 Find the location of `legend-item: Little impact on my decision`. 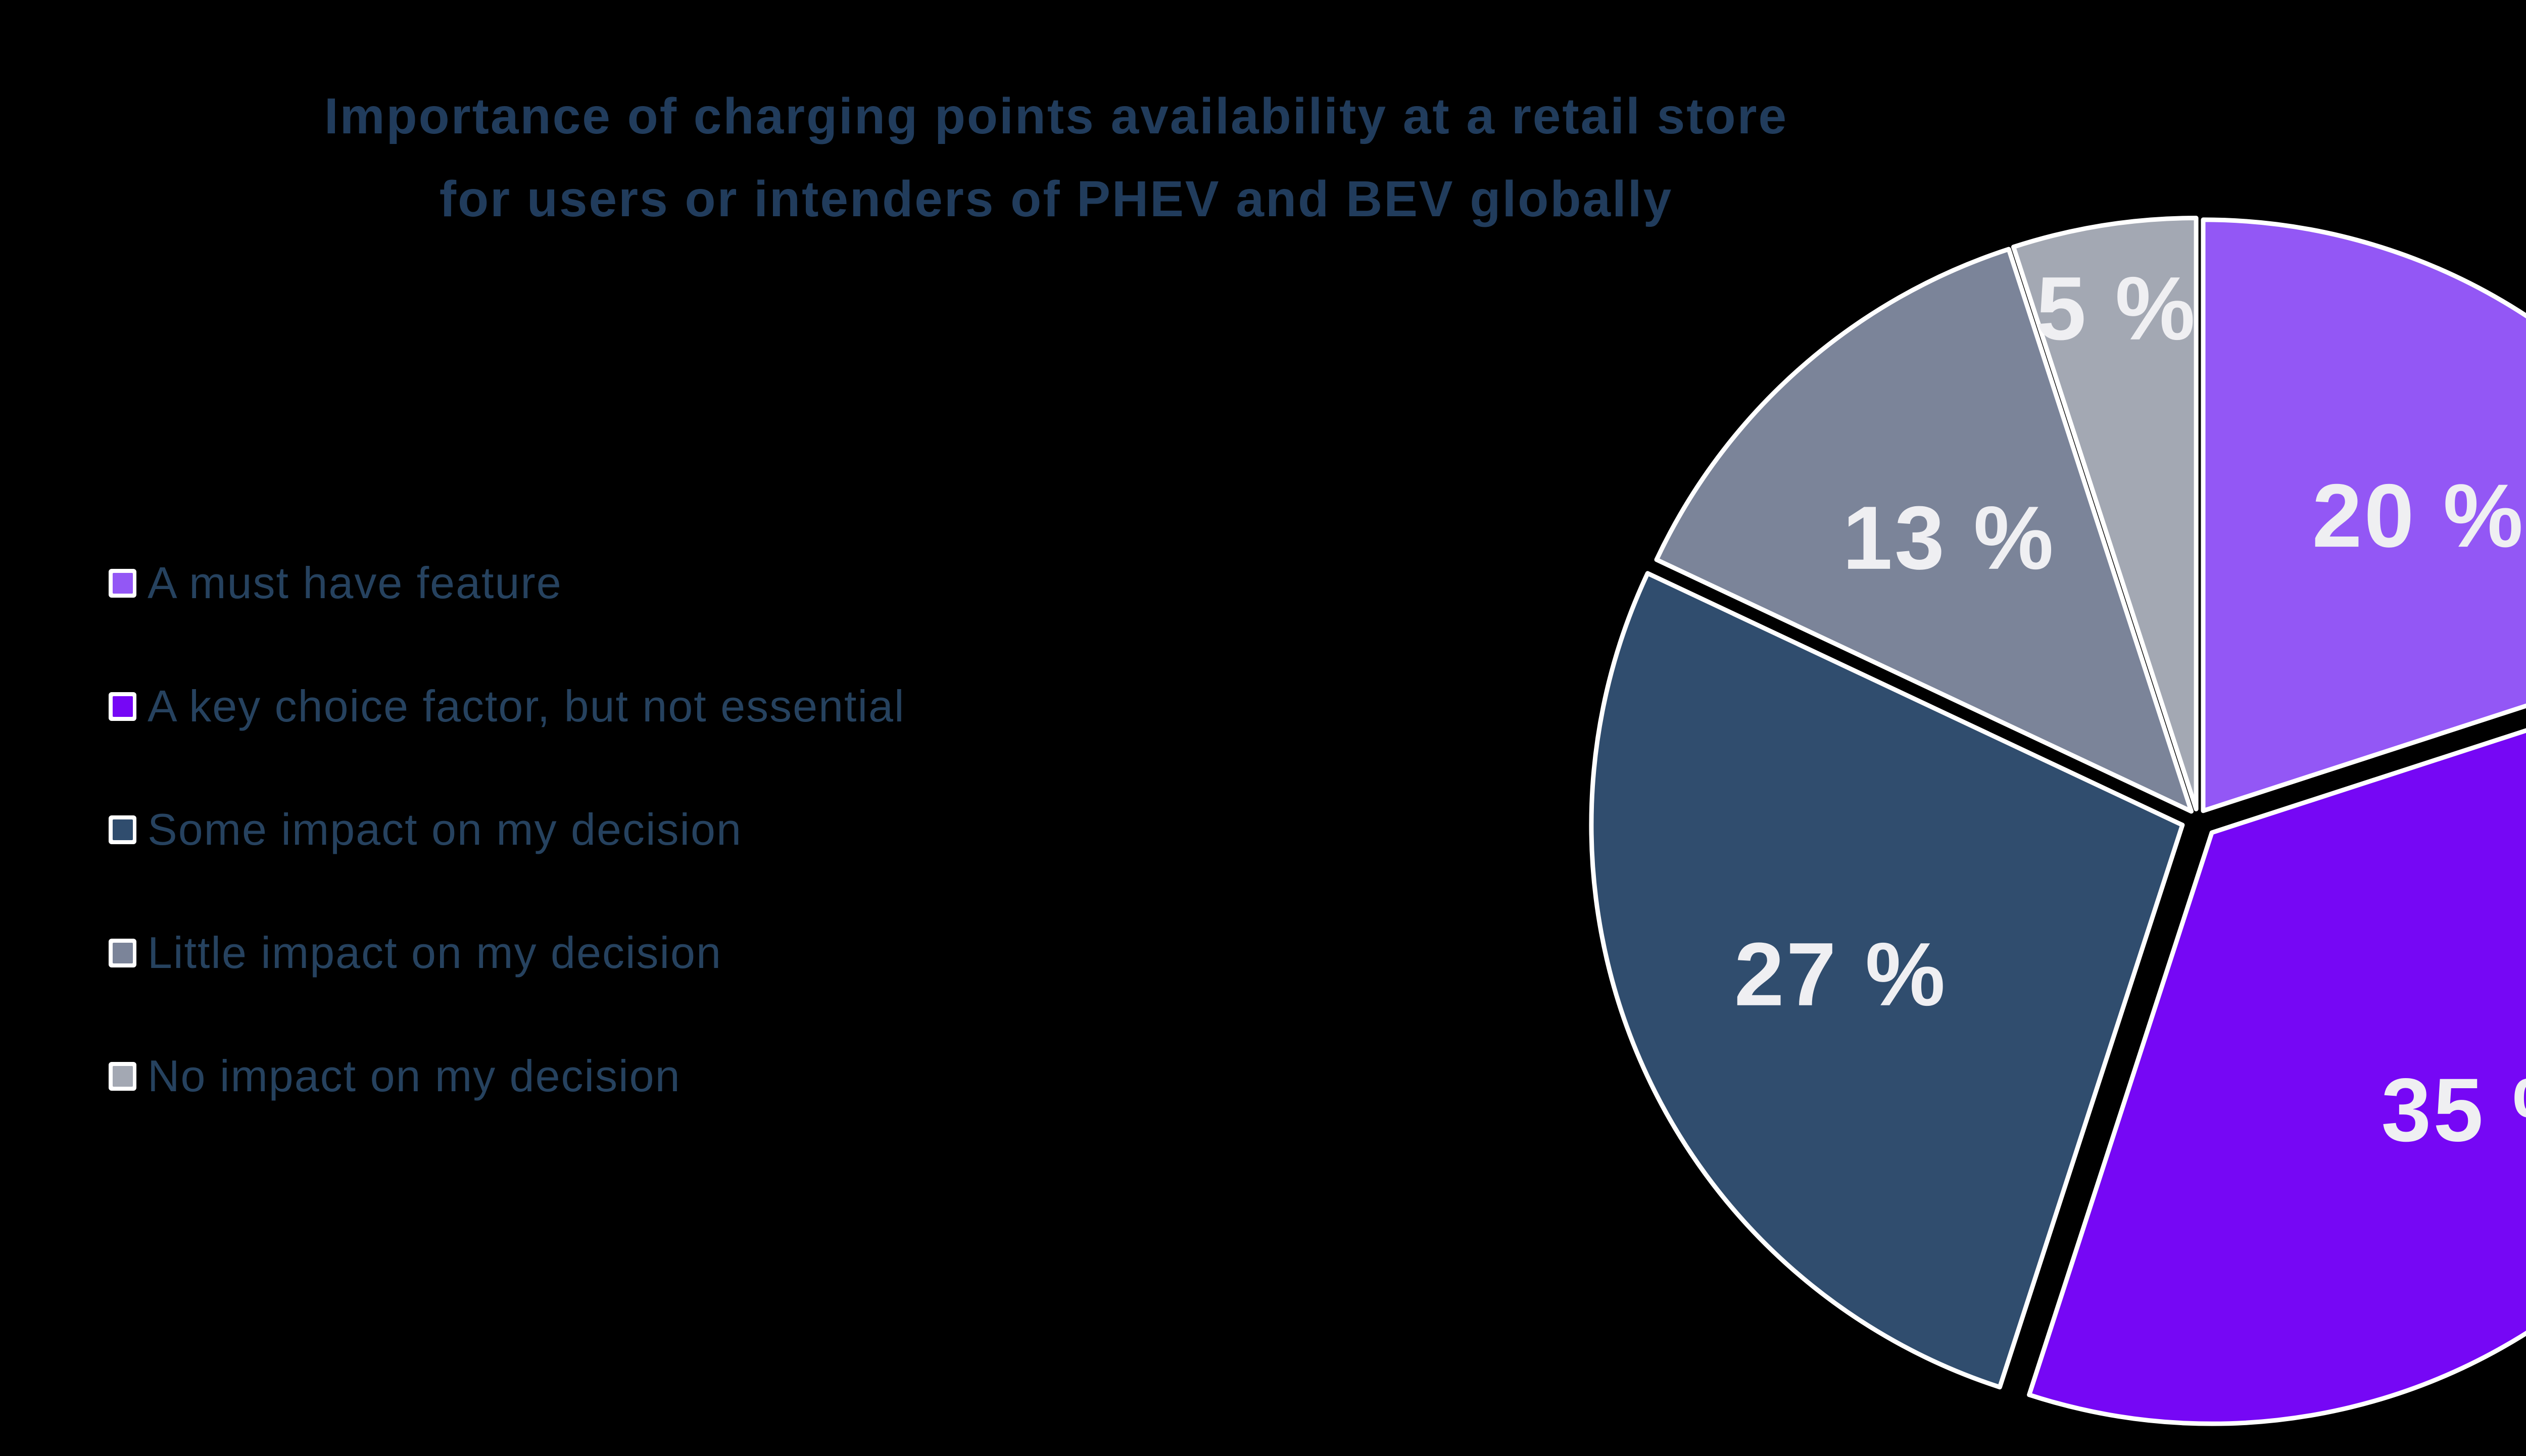

legend-item: Little impact on my decision is located at coordinates (507, 953).